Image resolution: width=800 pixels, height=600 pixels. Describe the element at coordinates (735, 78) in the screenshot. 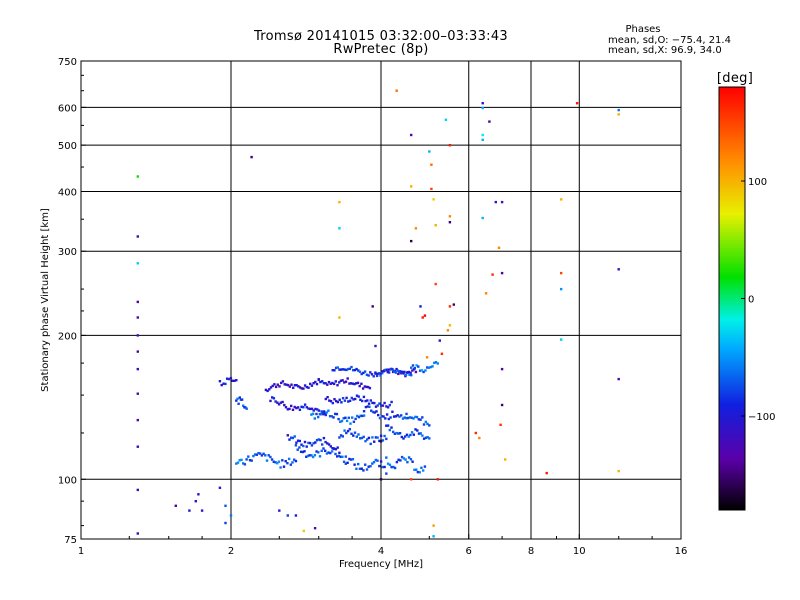

I see `colorbar-label: [deg]` at that location.